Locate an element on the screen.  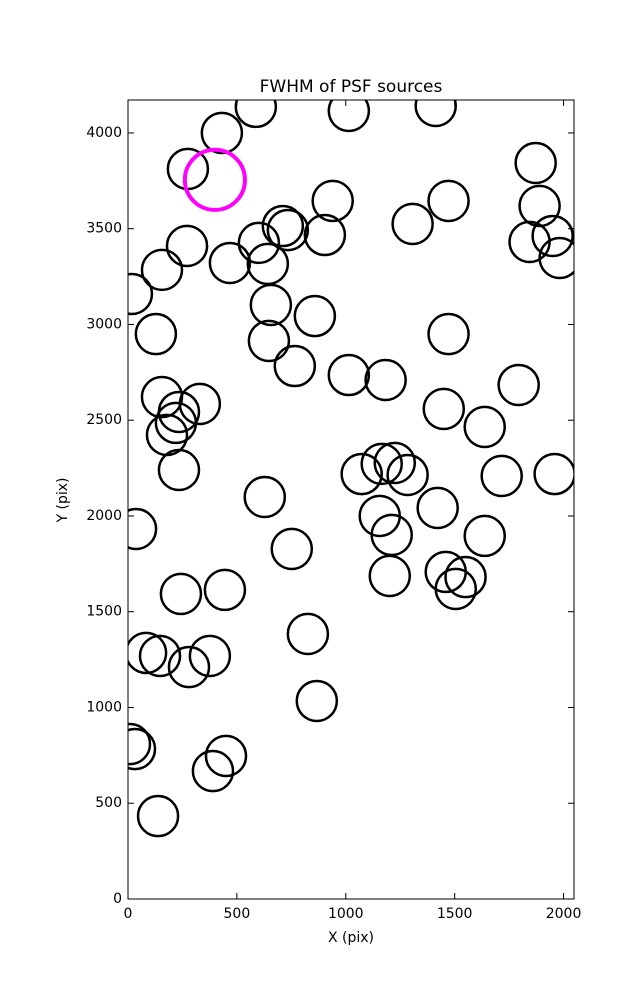
y-tick-label: 4000 is located at coordinates (104, 133).